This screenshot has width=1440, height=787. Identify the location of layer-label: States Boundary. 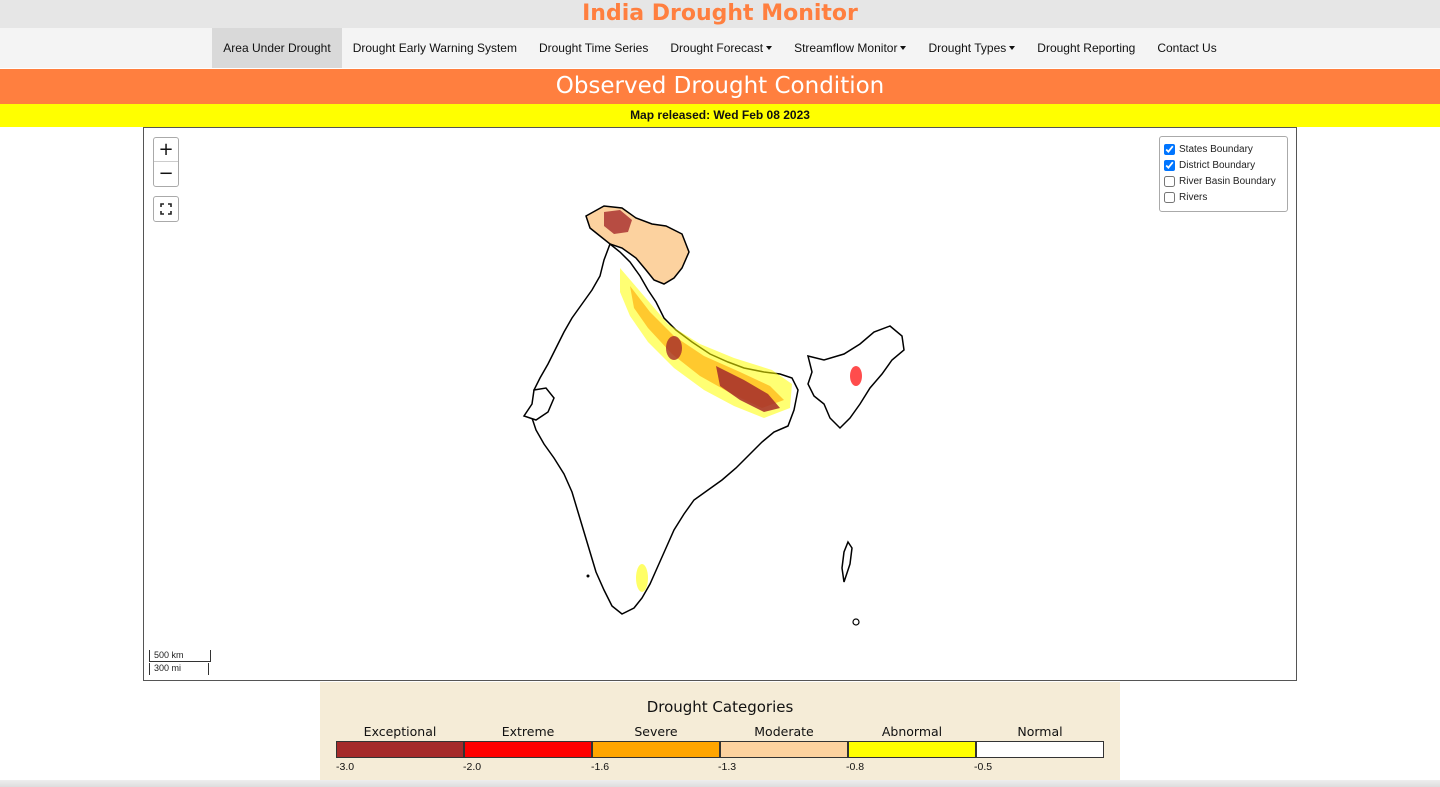
(1216, 149).